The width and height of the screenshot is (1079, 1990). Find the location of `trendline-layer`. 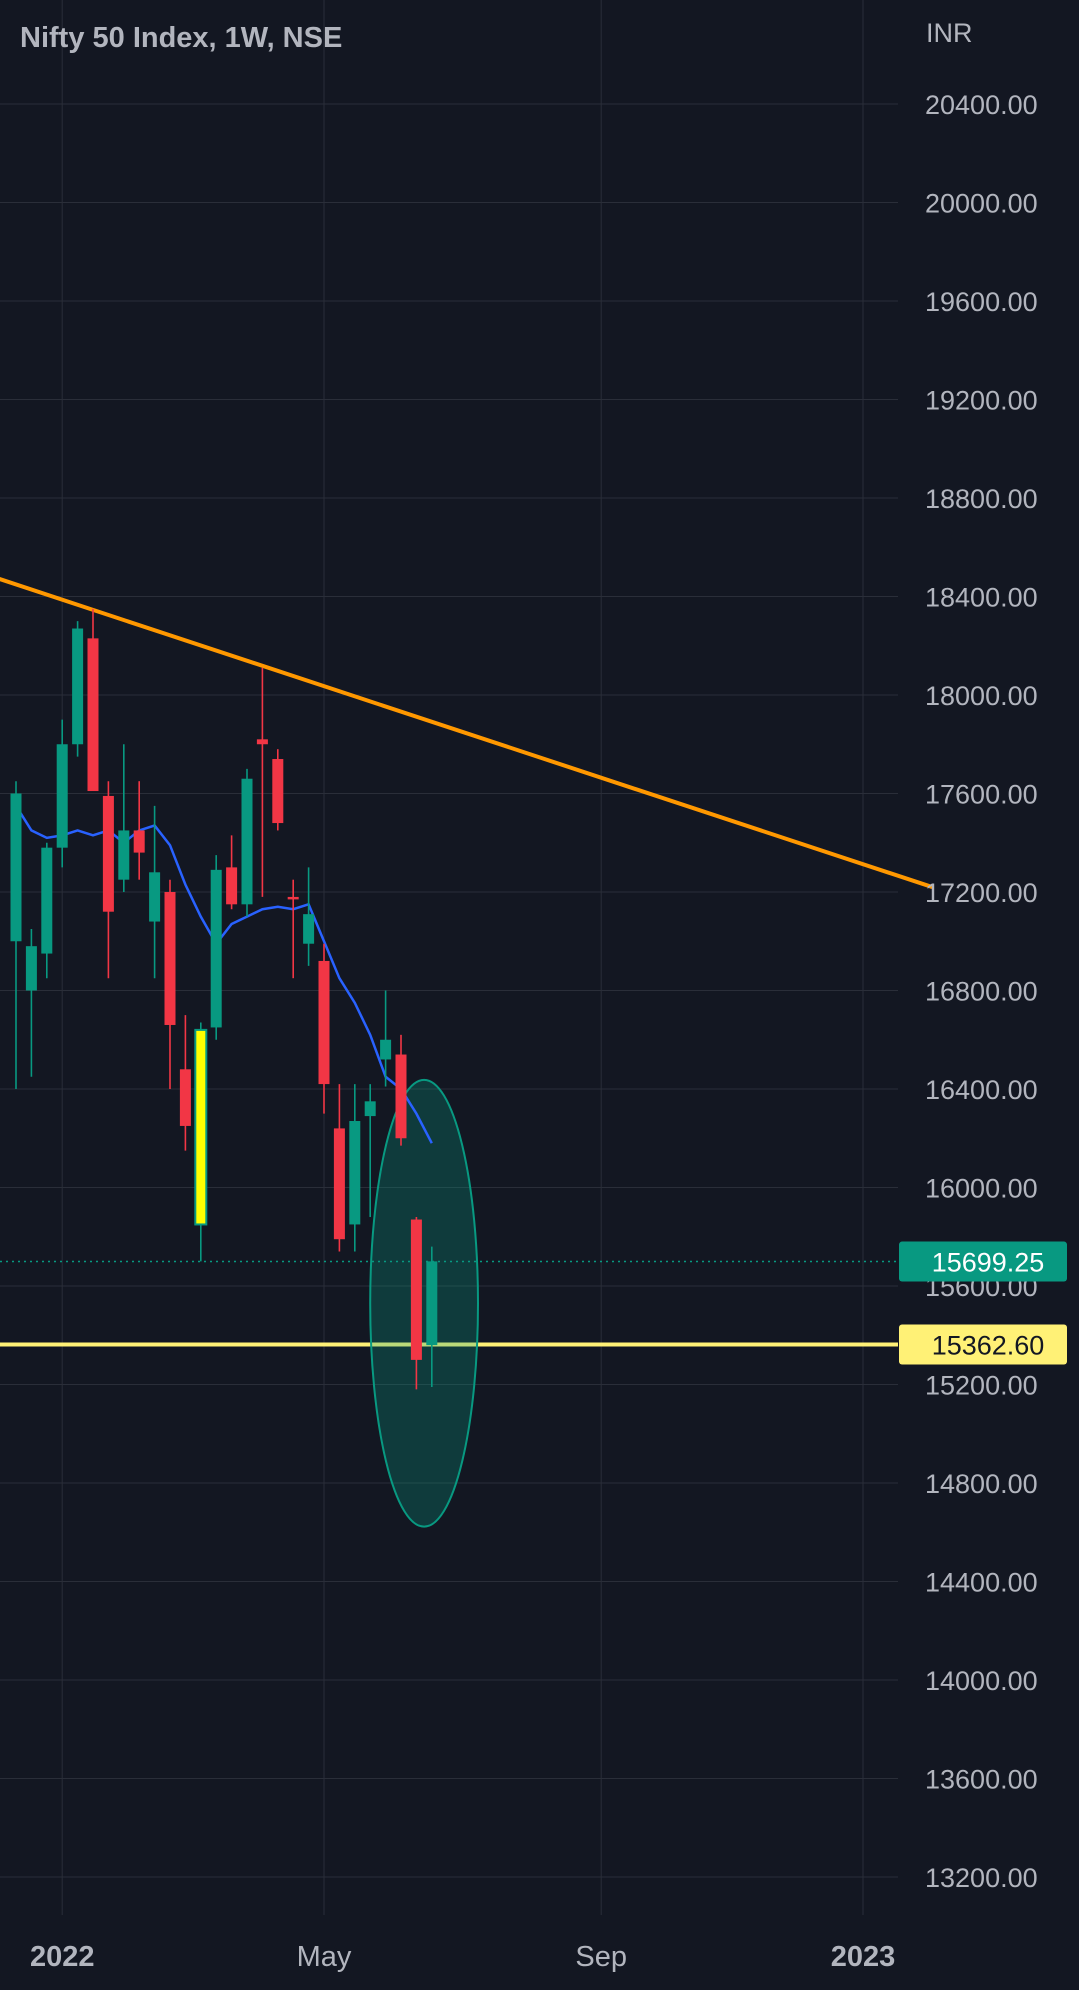

trendline-layer is located at coordinates (466, 733).